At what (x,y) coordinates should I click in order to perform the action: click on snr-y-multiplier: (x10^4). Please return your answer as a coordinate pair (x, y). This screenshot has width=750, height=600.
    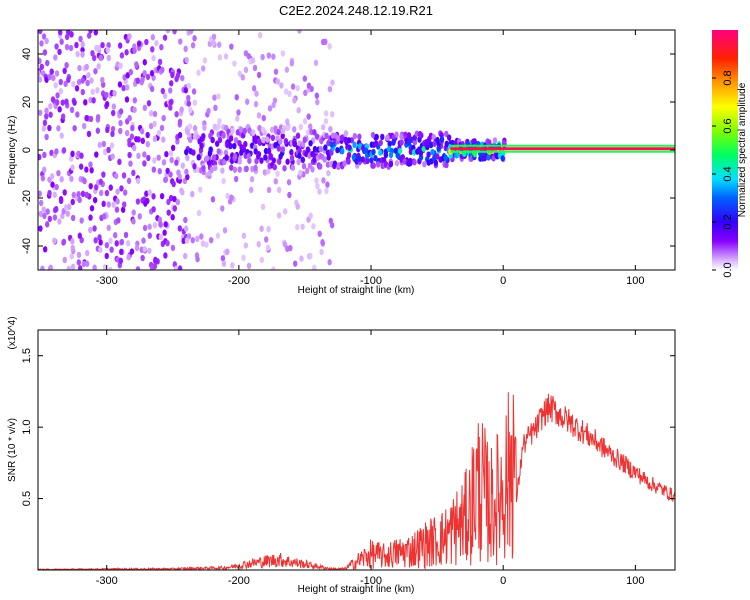
    Looking at the image, I should click on (12, 332).